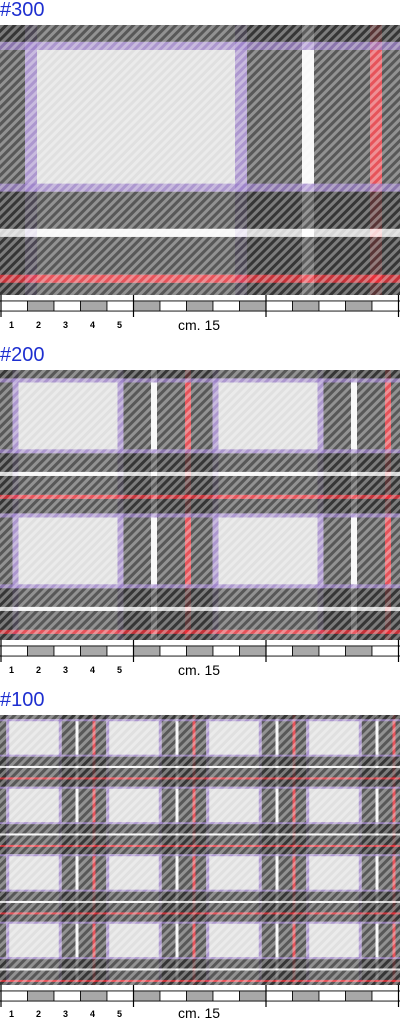 This screenshot has width=400, height=1021. I want to click on scale-ruler-200: 1 2 3 4 5 cm. 15, so click(200, 660).